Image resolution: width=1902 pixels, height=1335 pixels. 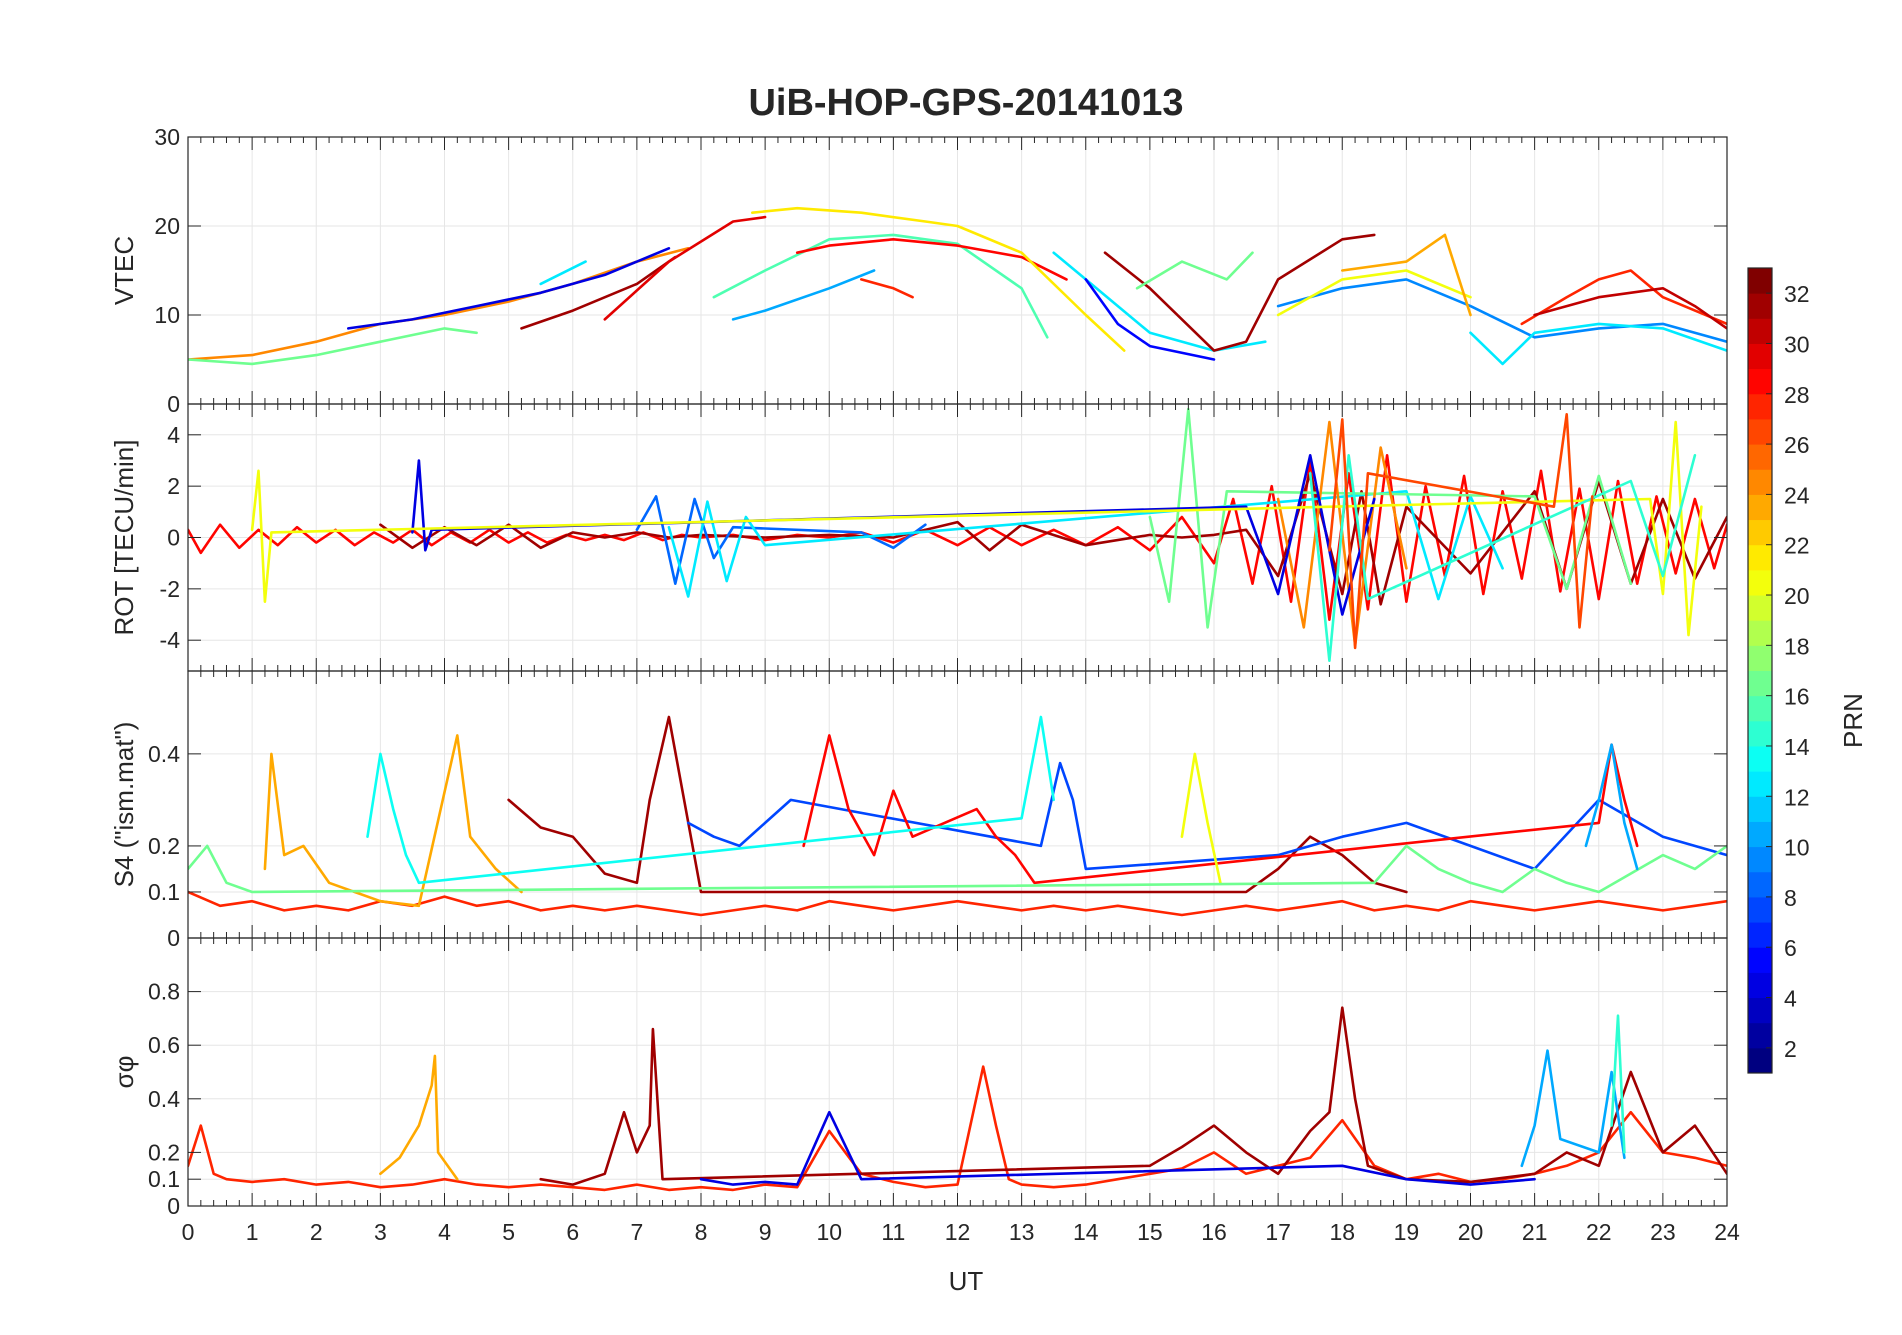 What do you see at coordinates (380, 1232) in the screenshot?
I see `x-tick-label: 3` at bounding box center [380, 1232].